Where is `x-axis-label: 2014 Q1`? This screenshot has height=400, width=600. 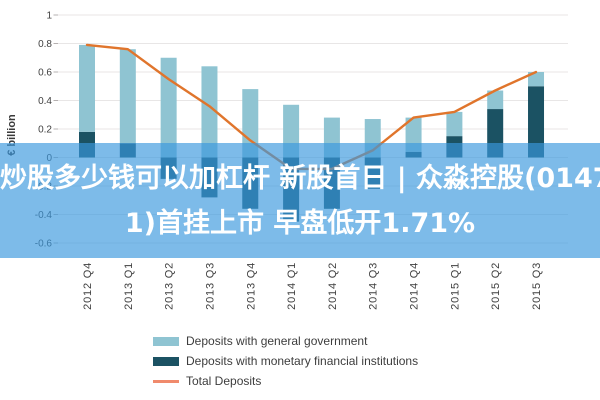 x-axis-label: 2014 Q1 is located at coordinates (292, 286).